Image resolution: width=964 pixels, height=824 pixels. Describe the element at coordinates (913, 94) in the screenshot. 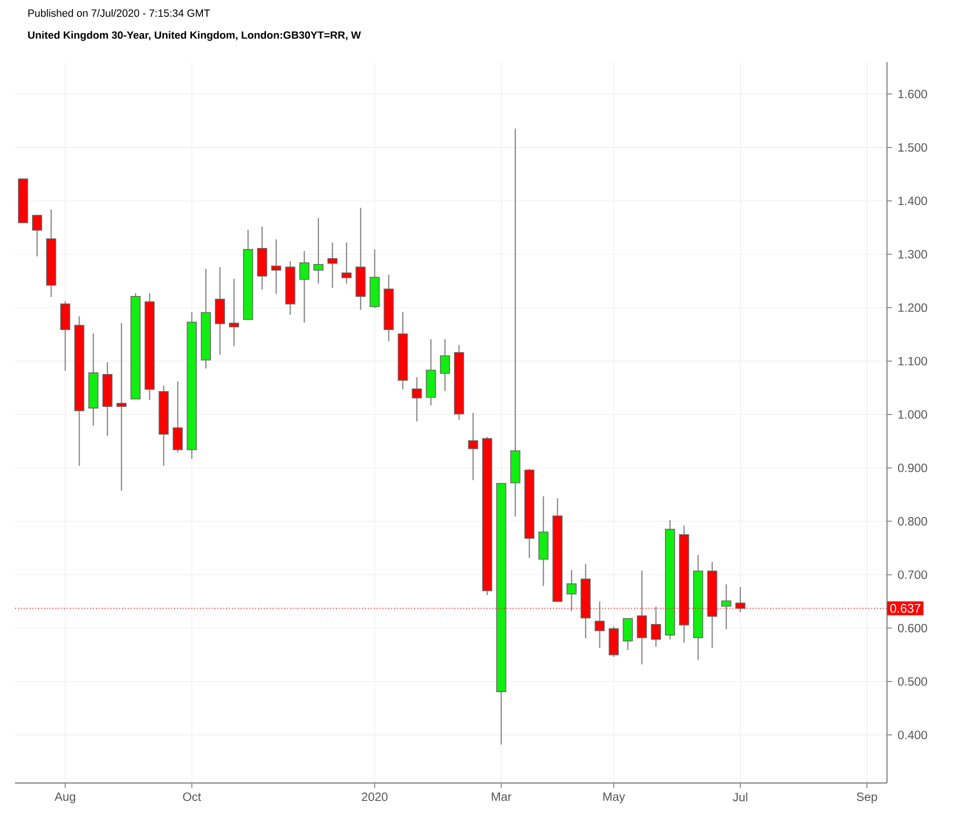

I see `y-tick-label: 1.600` at that location.